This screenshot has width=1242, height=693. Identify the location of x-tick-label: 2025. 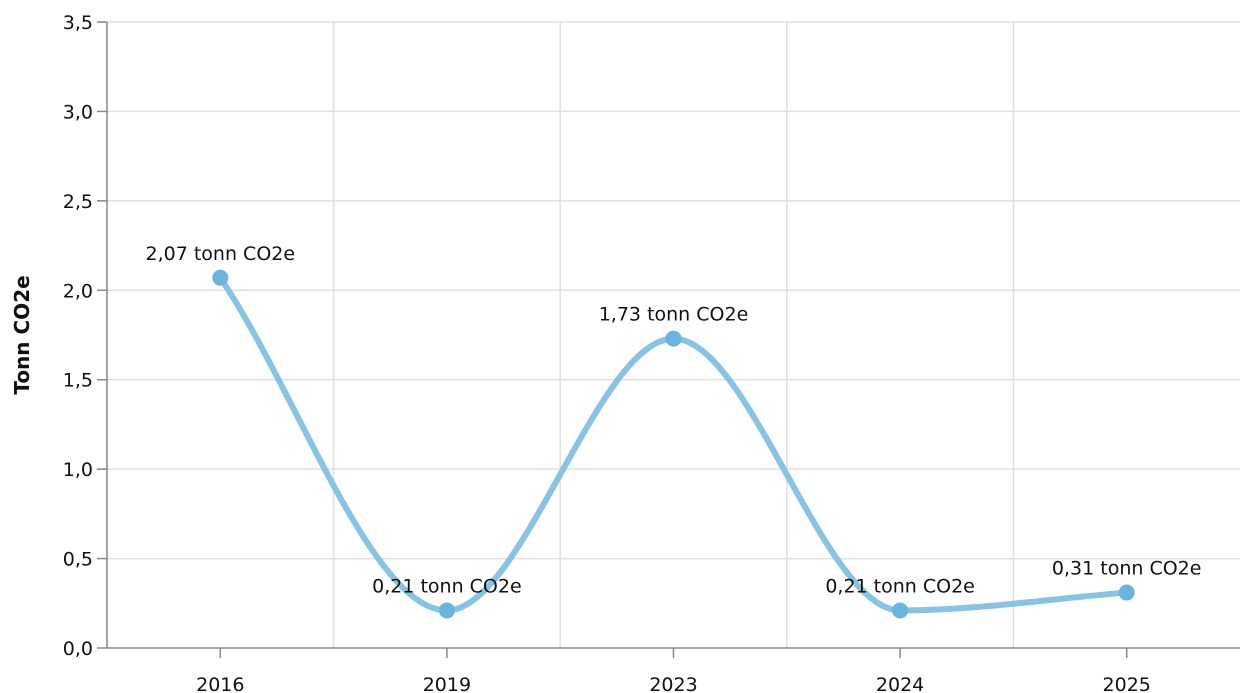
(1127, 683).